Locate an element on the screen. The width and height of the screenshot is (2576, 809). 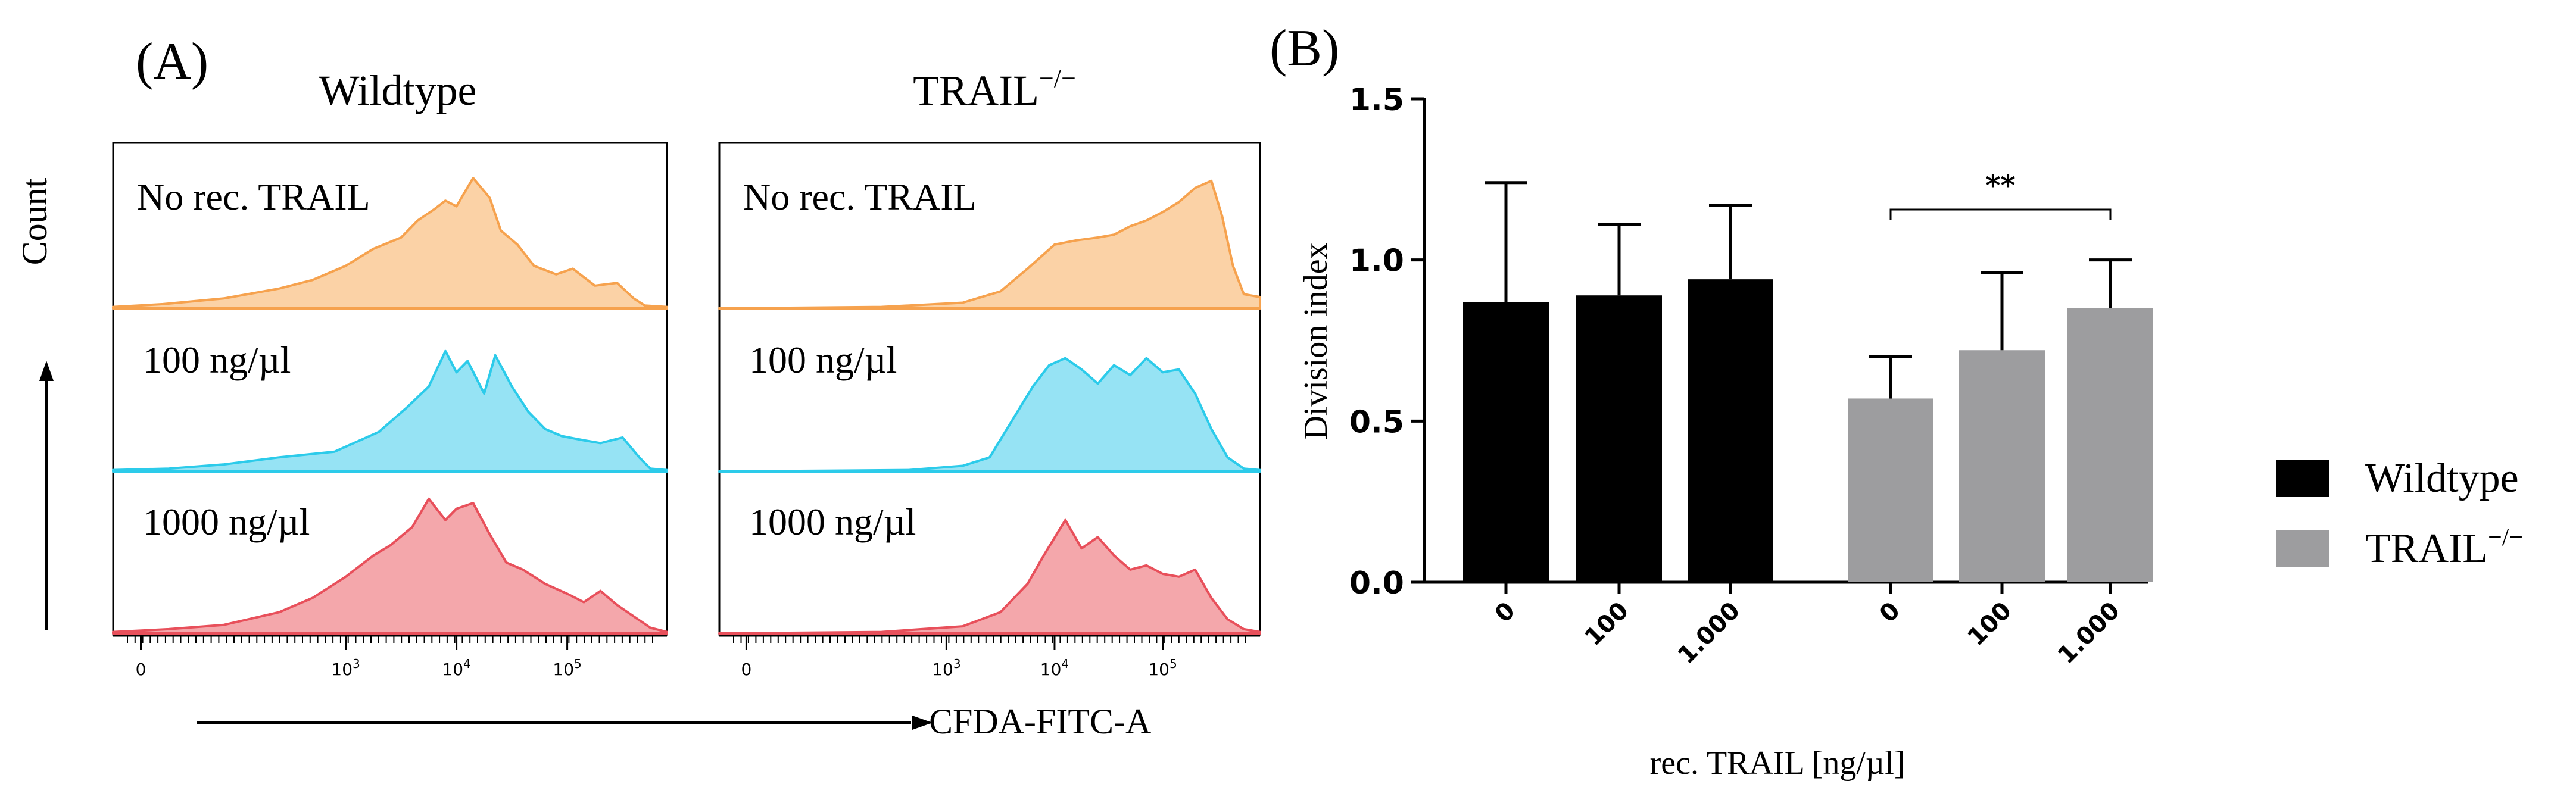
x-arrow-head is located at coordinates (923, 723).